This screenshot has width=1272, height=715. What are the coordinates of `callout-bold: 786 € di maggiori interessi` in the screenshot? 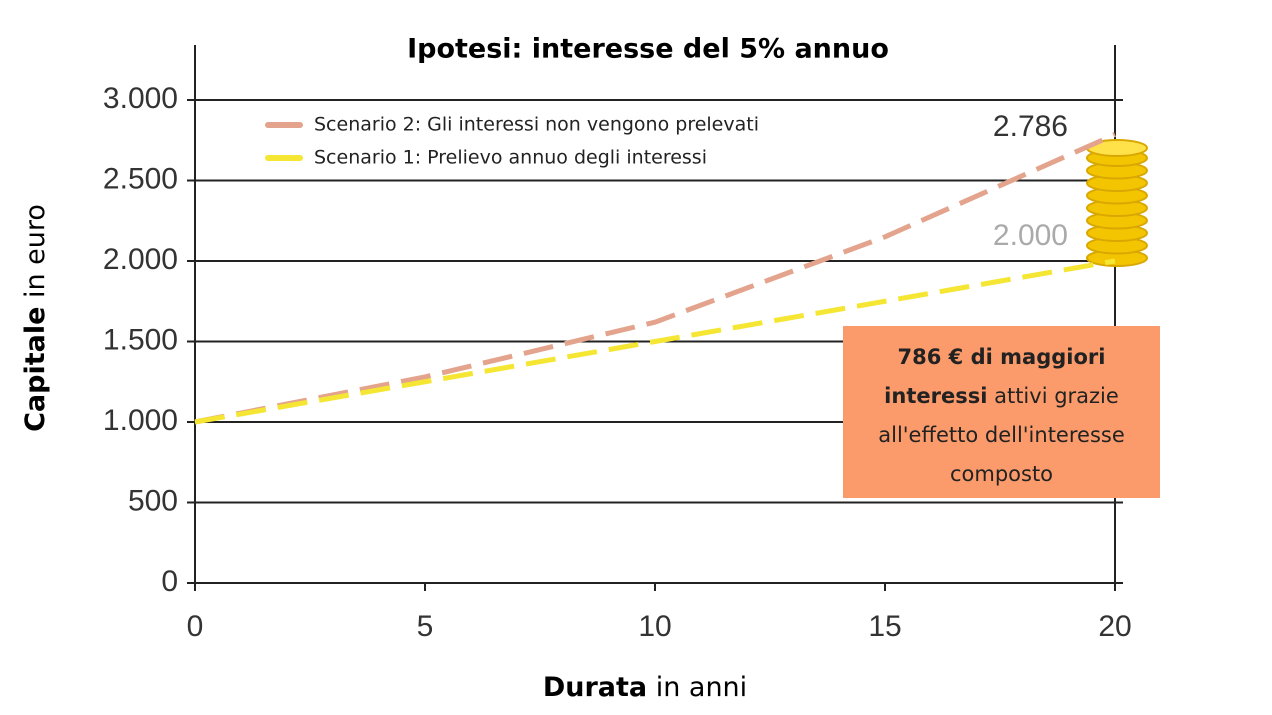 It's located at (995, 376).